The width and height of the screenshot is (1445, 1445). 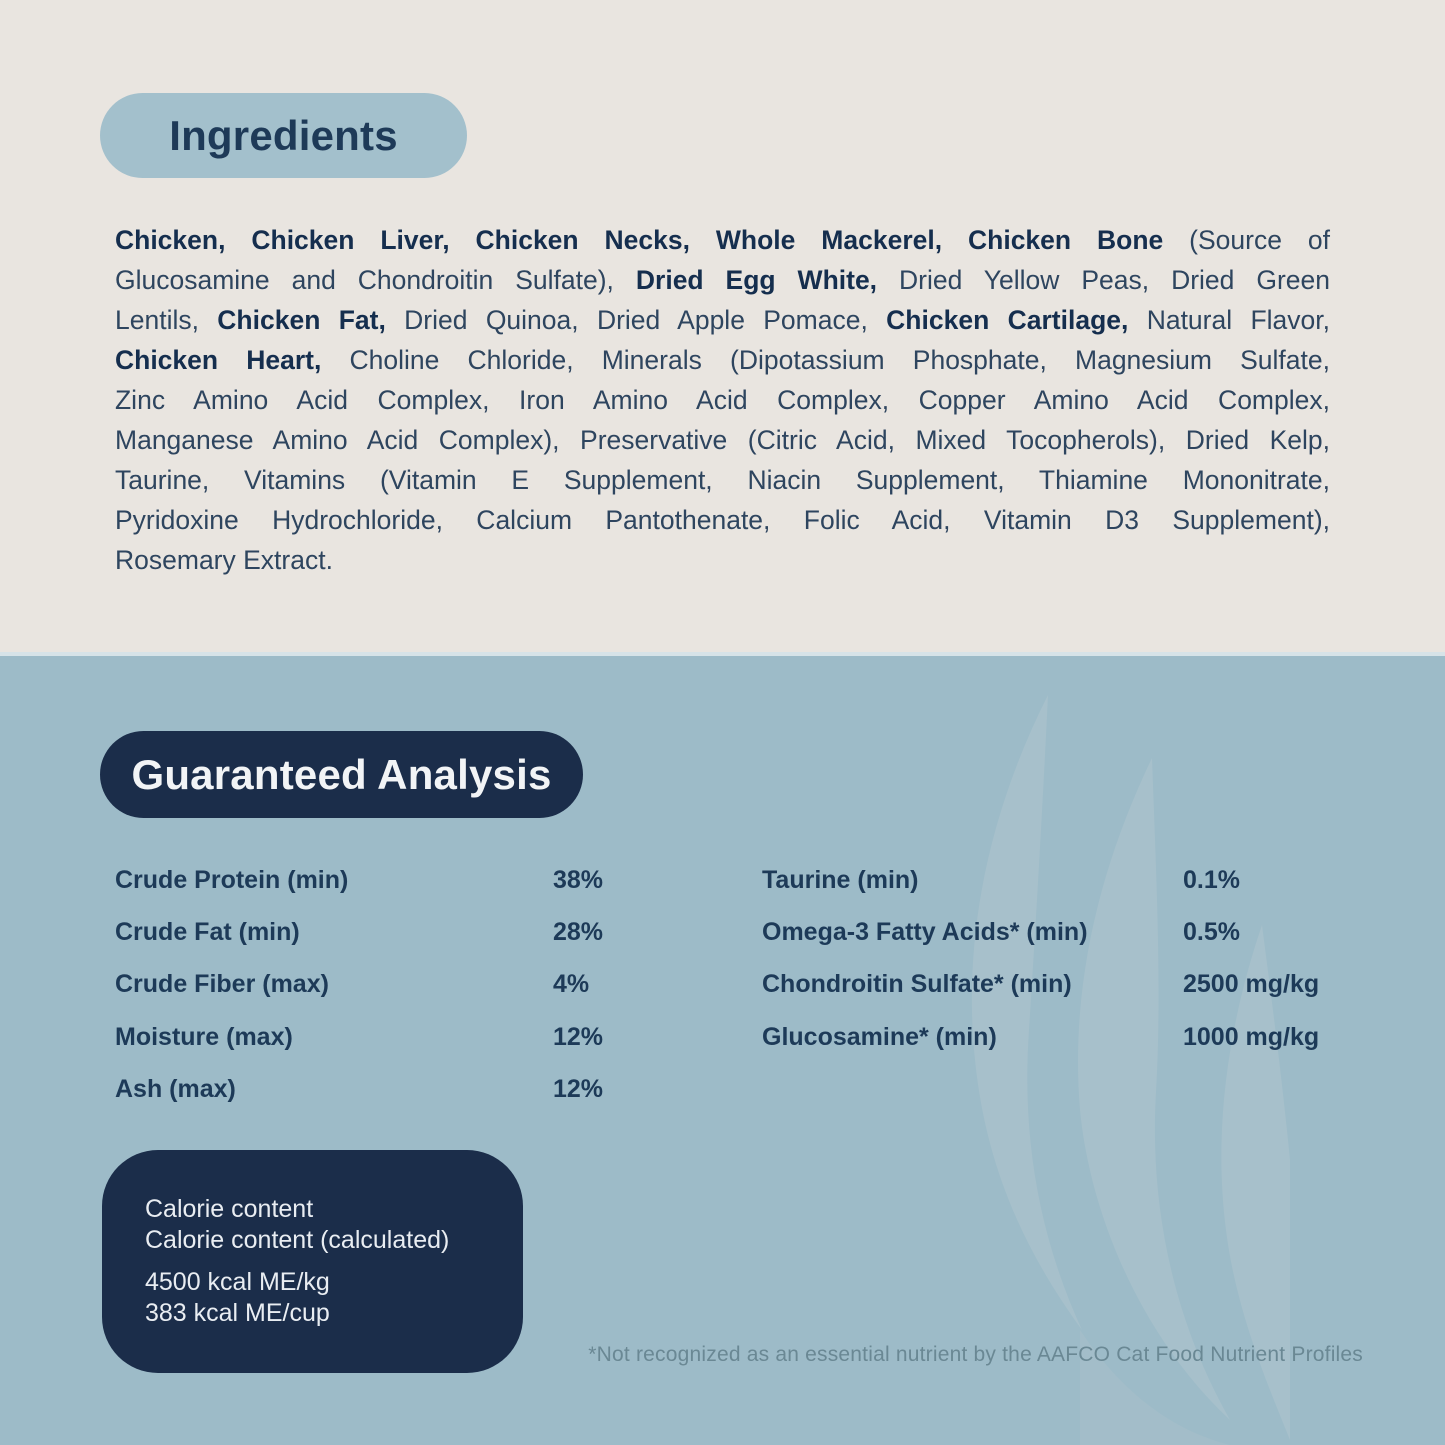 What do you see at coordinates (578, 932) in the screenshot?
I see `analysis-value: 28%` at bounding box center [578, 932].